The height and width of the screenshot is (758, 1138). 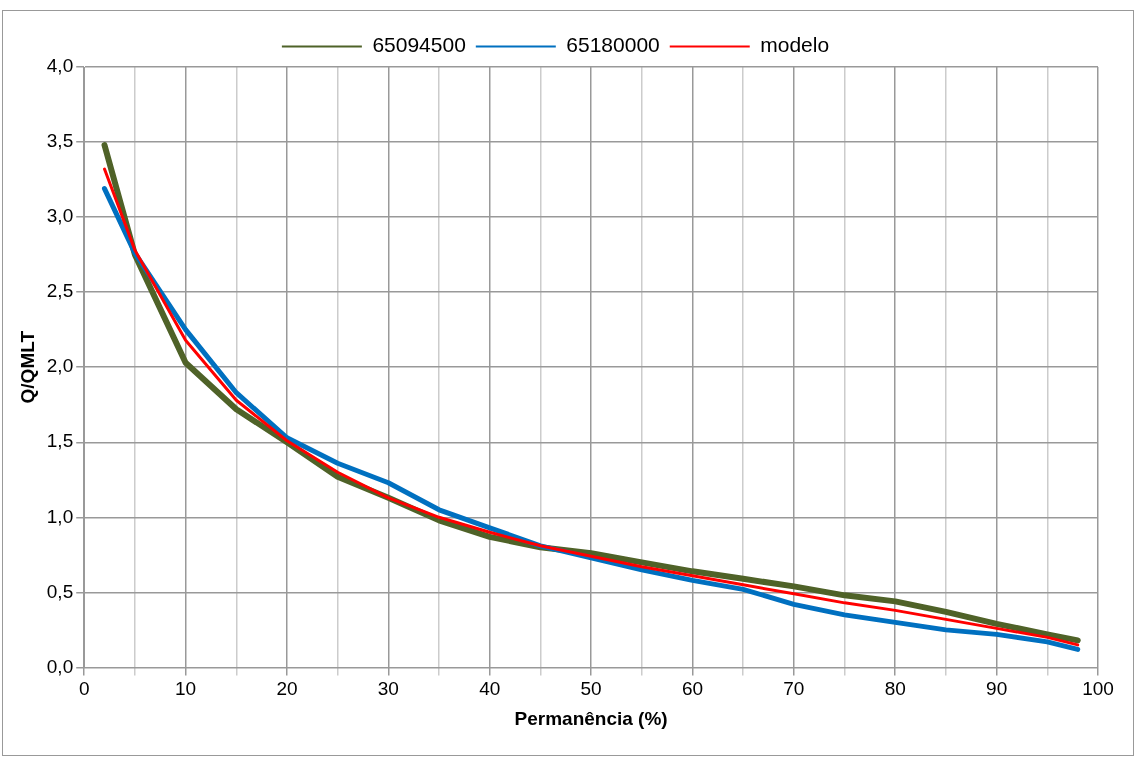 What do you see at coordinates (692, 689) in the screenshot?
I see `x-tick-label: 60` at bounding box center [692, 689].